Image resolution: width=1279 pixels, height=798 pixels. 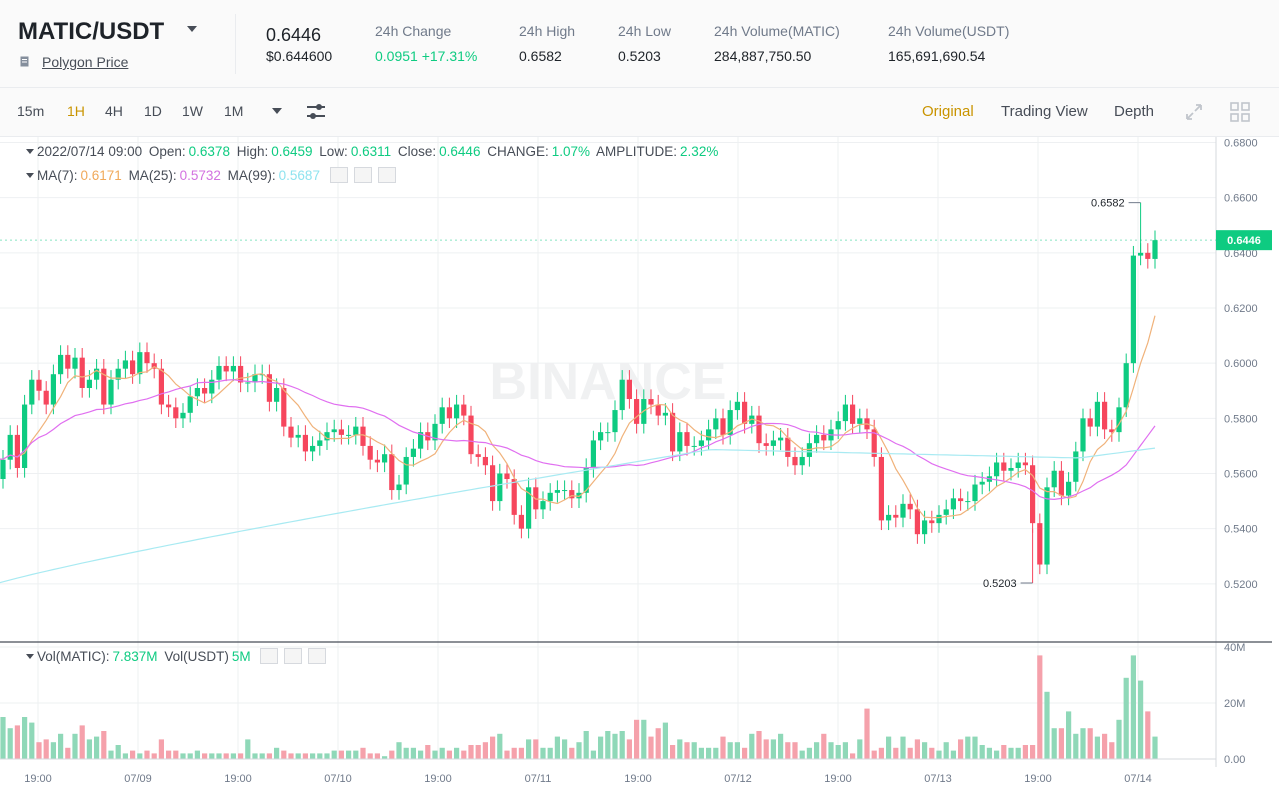 What do you see at coordinates (73, 656) in the screenshot?
I see `vol-label: Vol(MATIC):` at bounding box center [73, 656].